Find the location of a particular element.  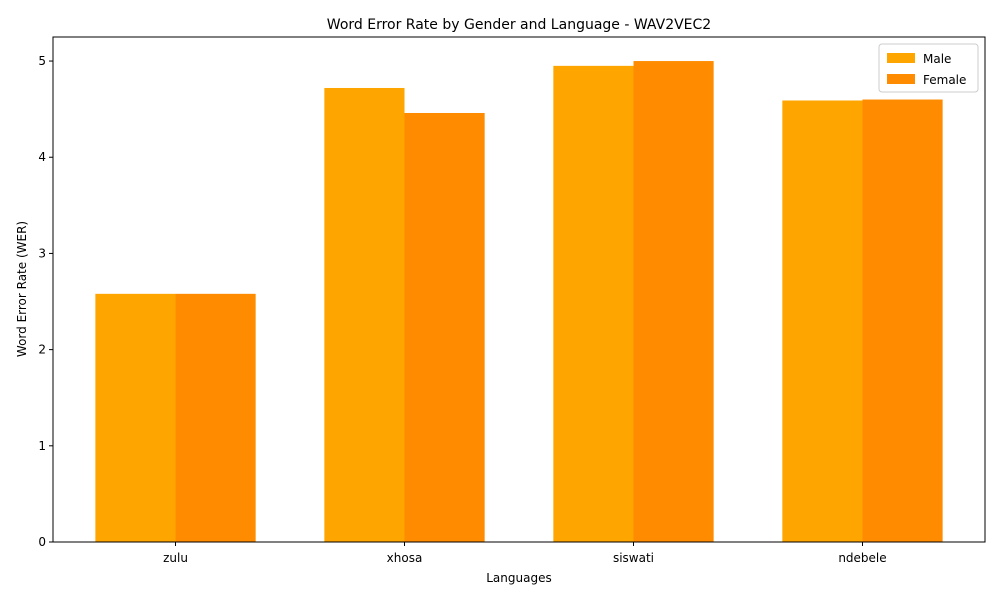

y-axis-label: Word Error Rate (WER) is located at coordinates (22, 289).